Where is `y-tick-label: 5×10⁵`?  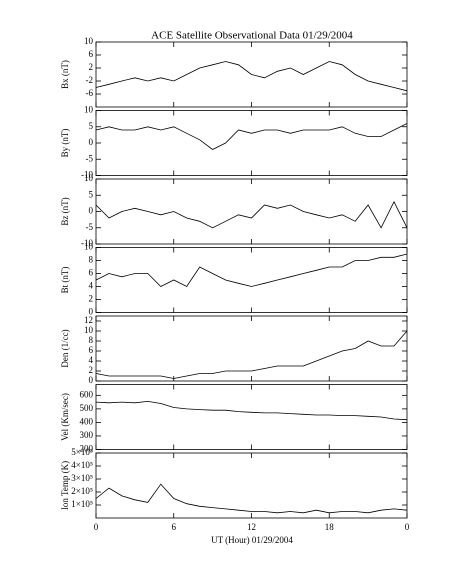 y-tick-label: 5×10⁵ is located at coordinates (82, 452).